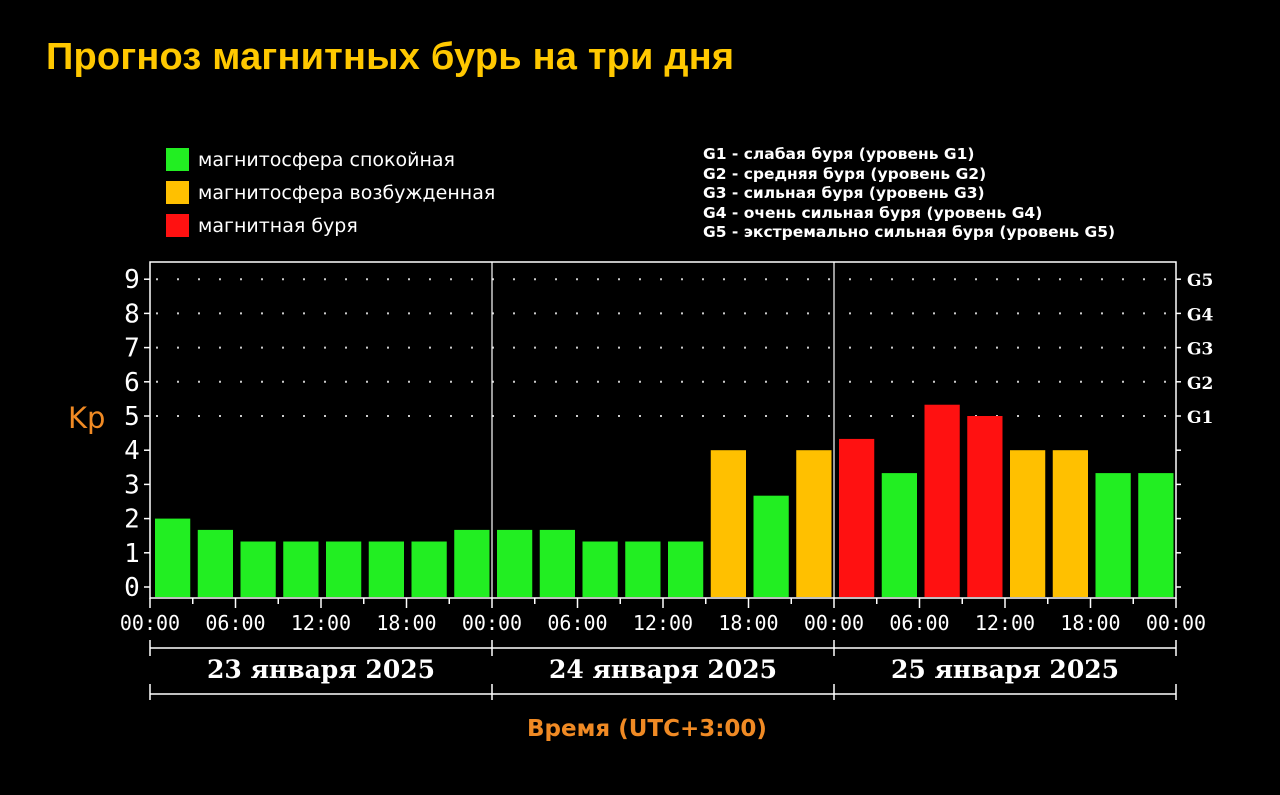  What do you see at coordinates (1200, 315) in the screenshot?
I see `g-level-label: G4` at bounding box center [1200, 315].